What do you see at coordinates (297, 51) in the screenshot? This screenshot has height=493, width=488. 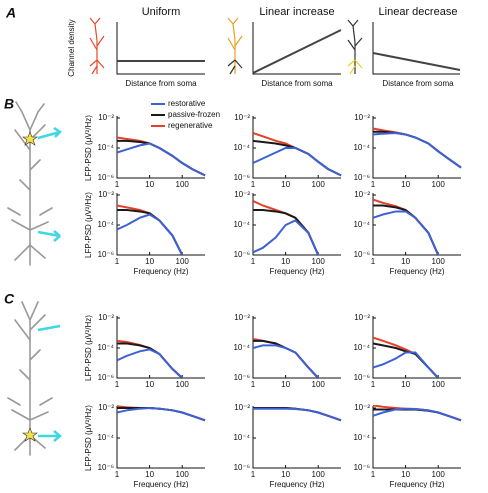 I see `density-line` at bounding box center [297, 51].